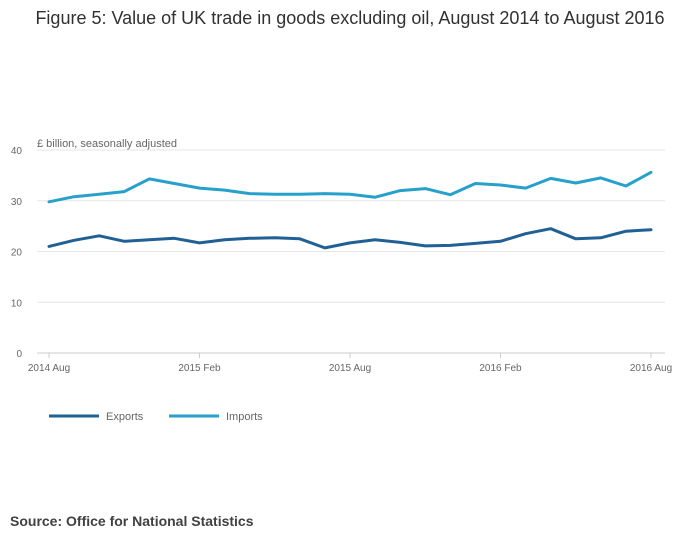  What do you see at coordinates (125, 417) in the screenshot?
I see `legend-label: Exports` at bounding box center [125, 417].